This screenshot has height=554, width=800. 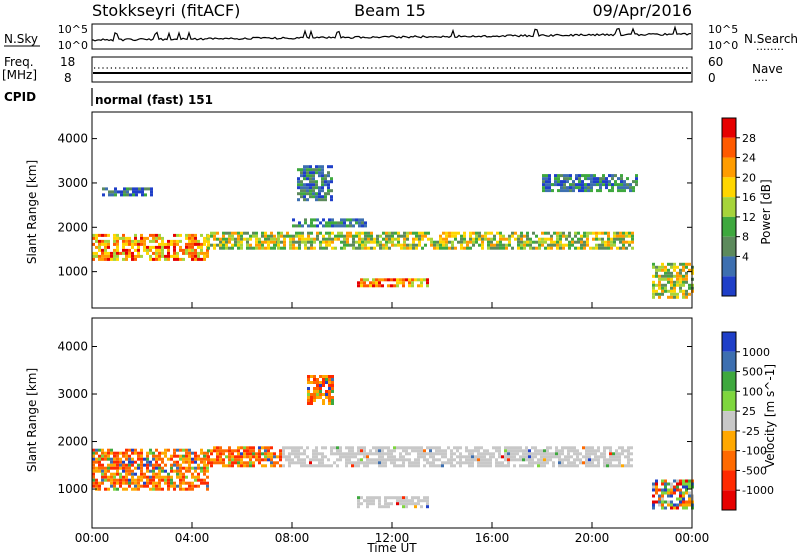 What do you see at coordinates (392, 69) in the screenshot?
I see `freq-strip-frame` at bounding box center [392, 69].